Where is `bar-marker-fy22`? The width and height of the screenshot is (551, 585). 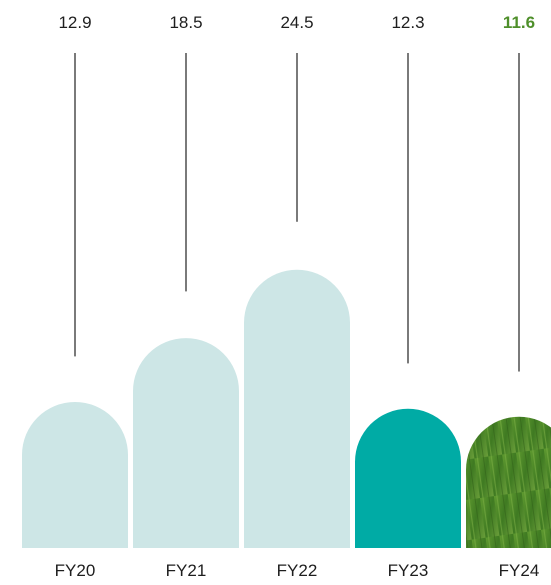 bar-marker-fy22 is located at coordinates (297, 229).